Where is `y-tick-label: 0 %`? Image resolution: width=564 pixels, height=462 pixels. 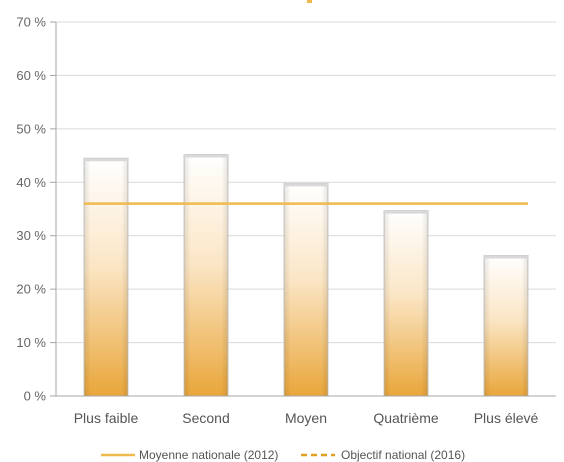
y-tick-label: 0 % is located at coordinates (35, 396).